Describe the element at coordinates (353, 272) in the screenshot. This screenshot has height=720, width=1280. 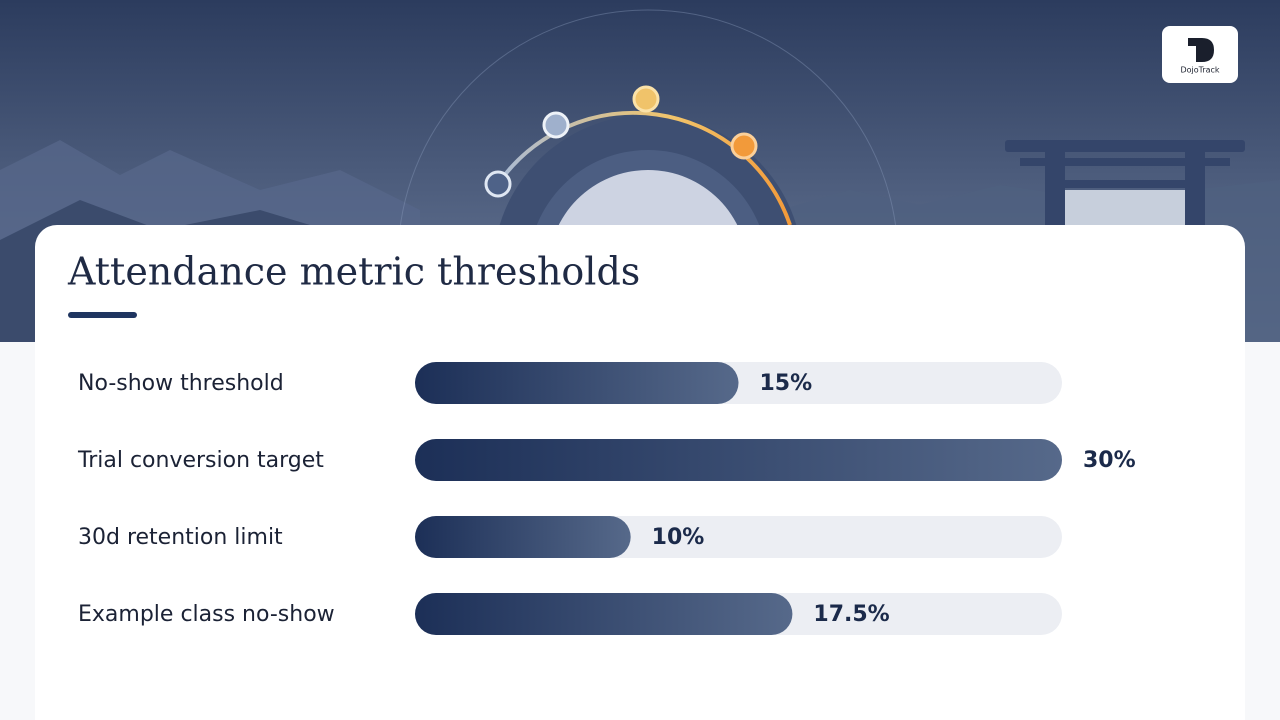
I see `chart-title: Attendance metric thresholds` at that location.